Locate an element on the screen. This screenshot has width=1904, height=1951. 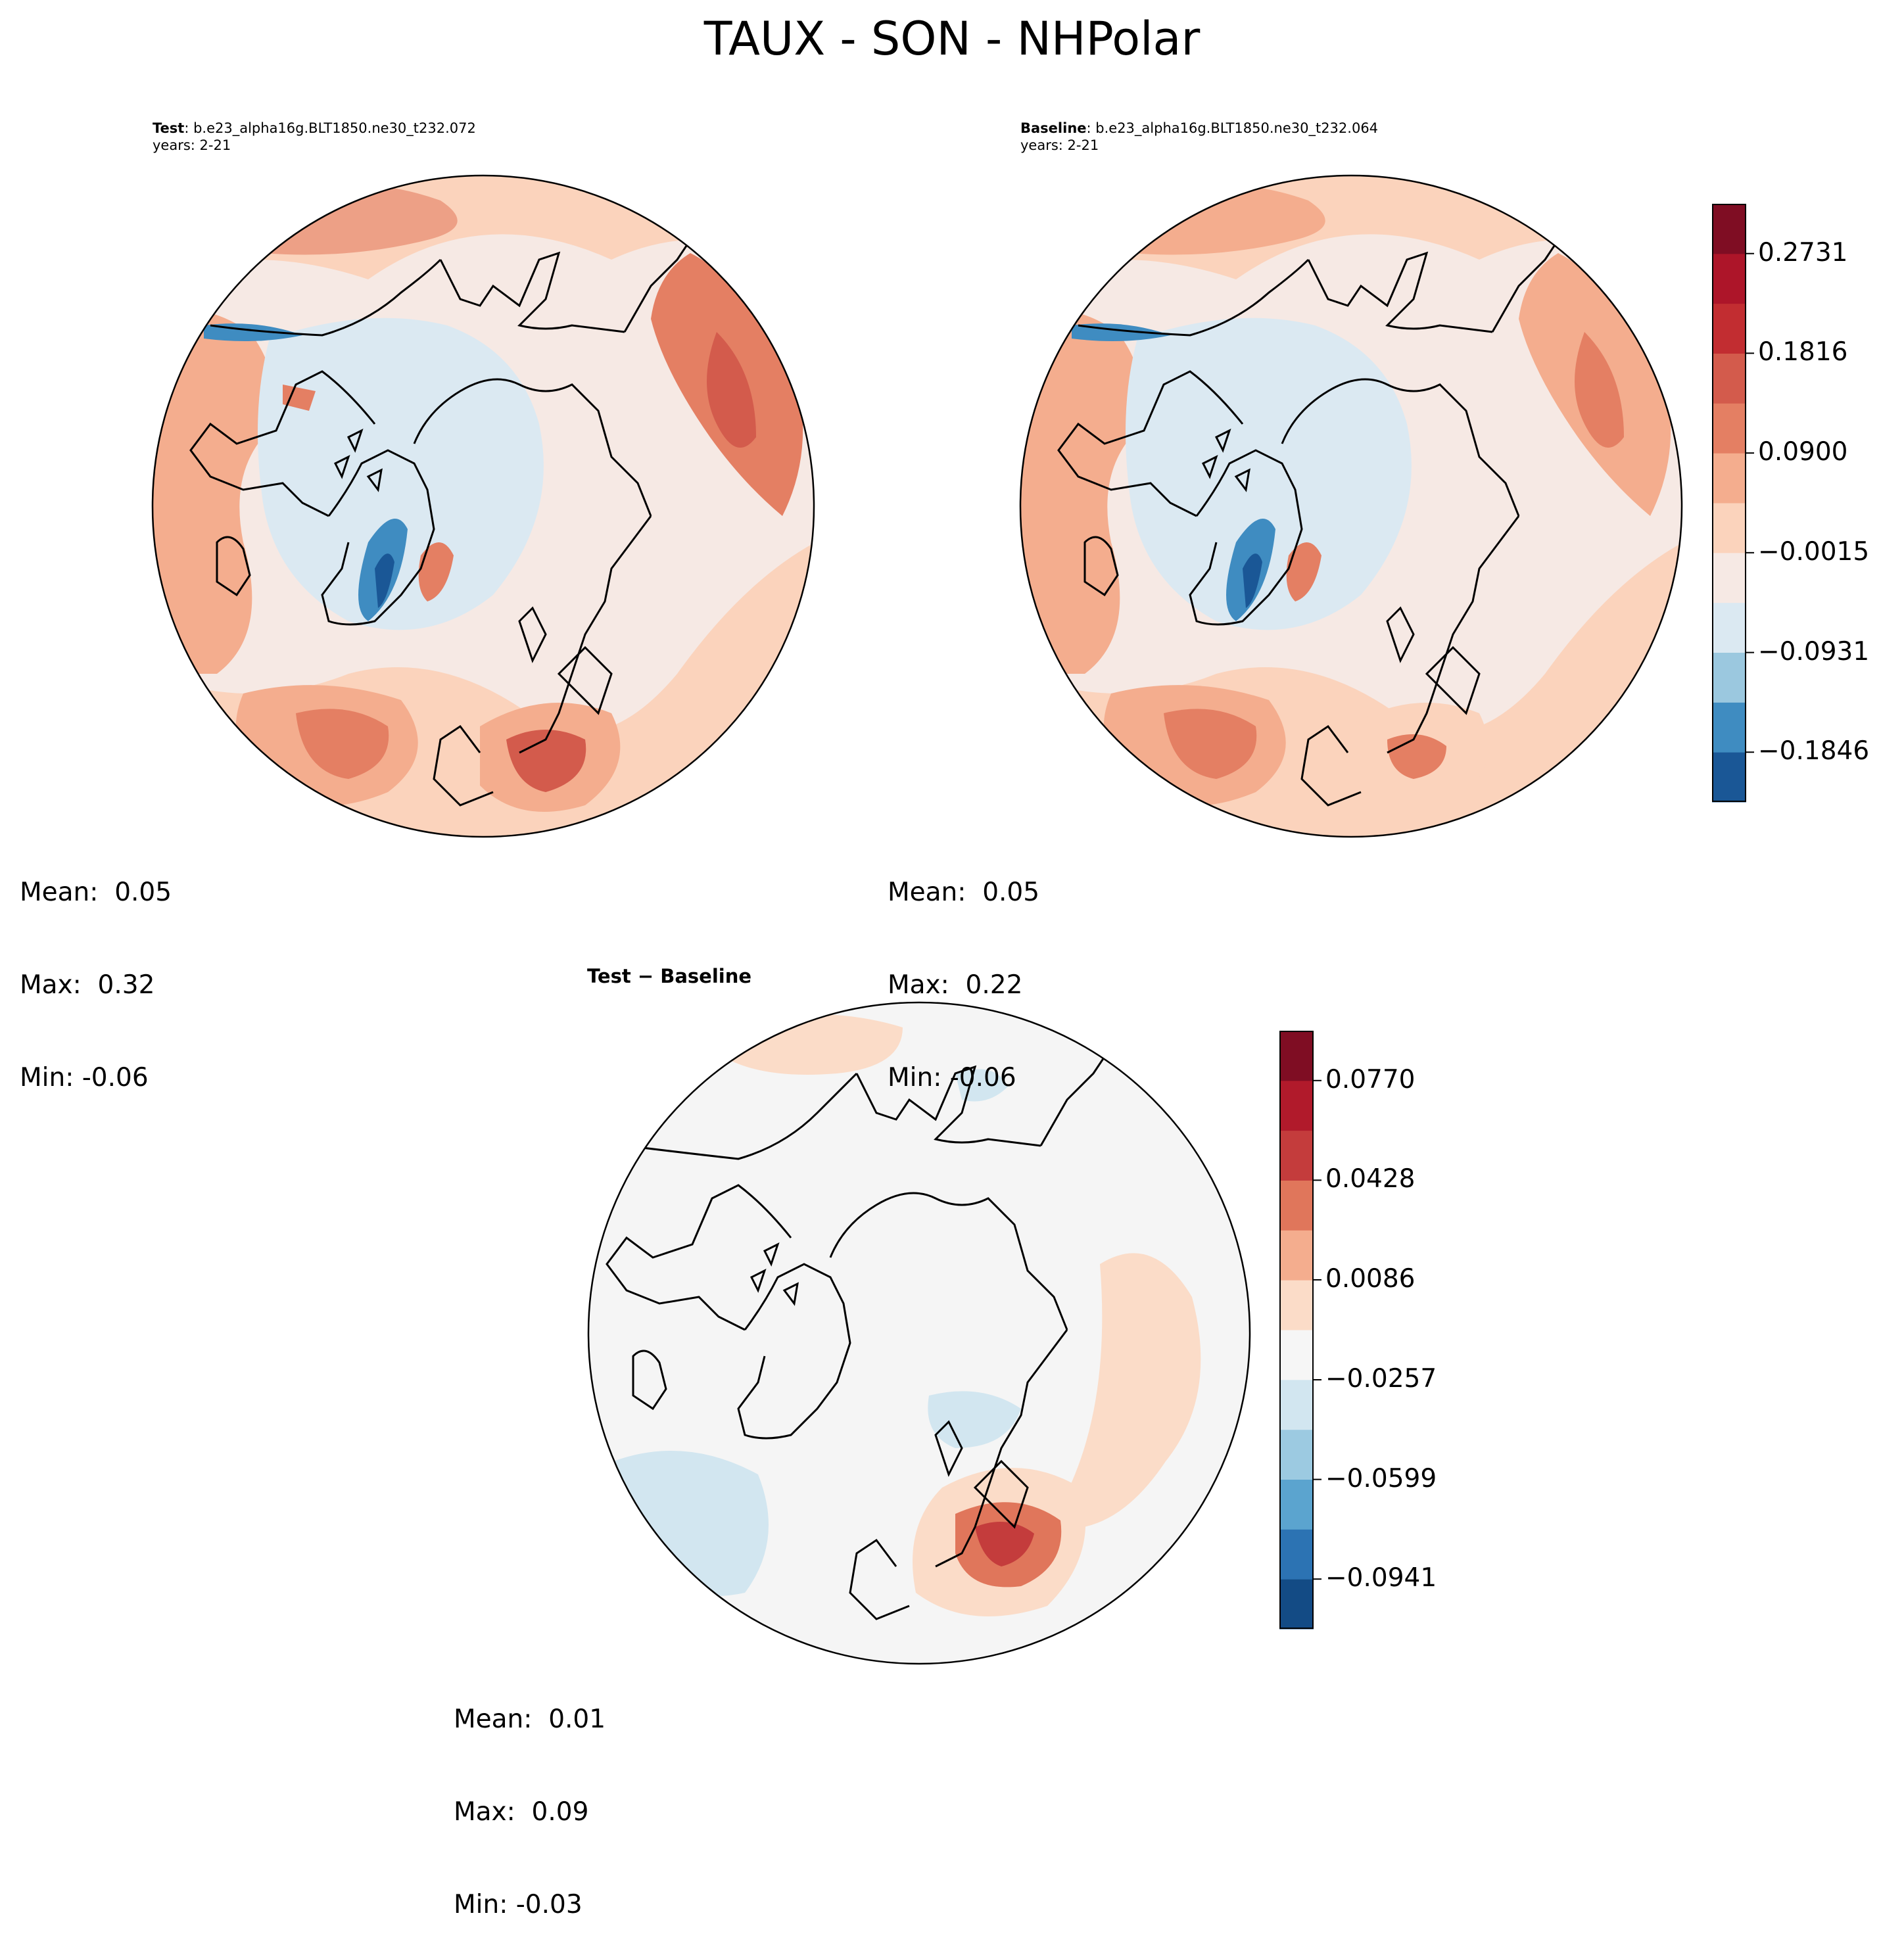
test-map is located at coordinates (483, 506).